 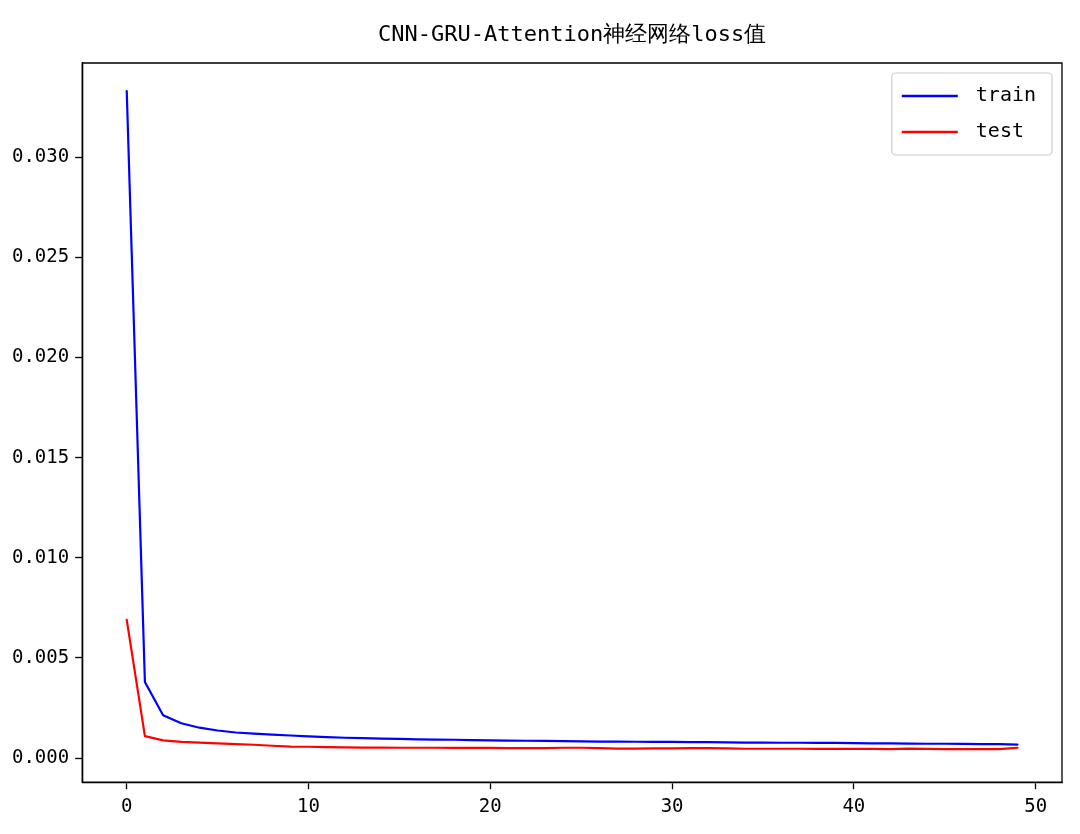 What do you see at coordinates (572, 33) in the screenshot?
I see `chart-title: CNN-GRU-Attention神经网络loss值` at bounding box center [572, 33].